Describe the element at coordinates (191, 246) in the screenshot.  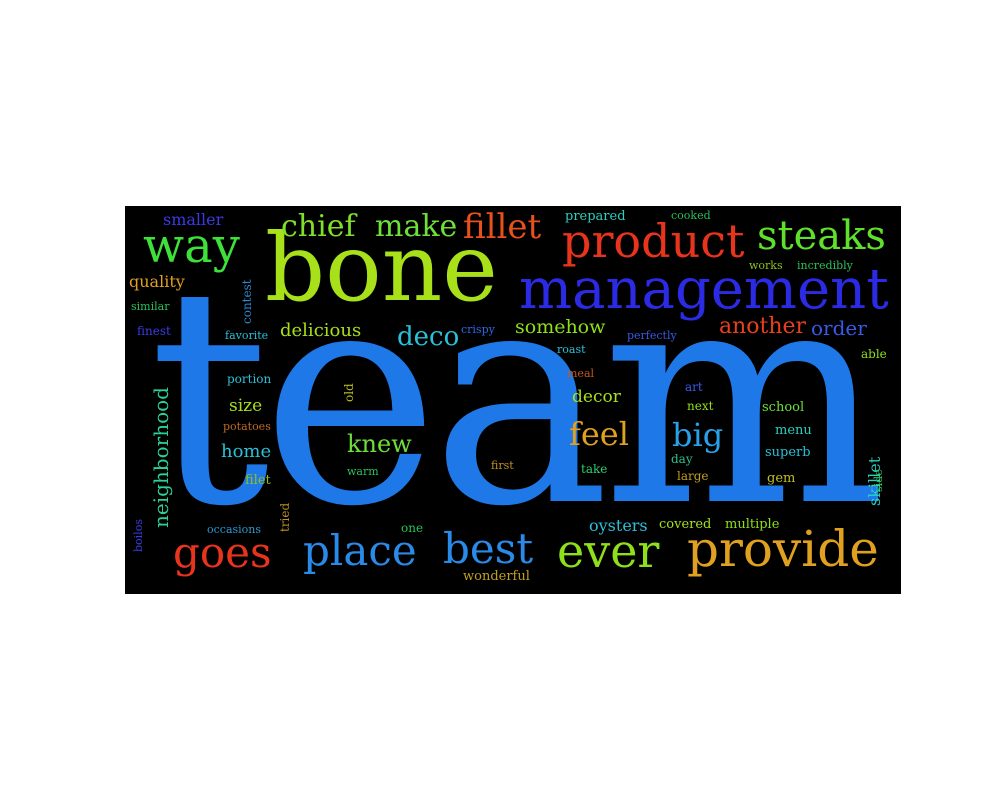
I see `word-way: way` at that location.